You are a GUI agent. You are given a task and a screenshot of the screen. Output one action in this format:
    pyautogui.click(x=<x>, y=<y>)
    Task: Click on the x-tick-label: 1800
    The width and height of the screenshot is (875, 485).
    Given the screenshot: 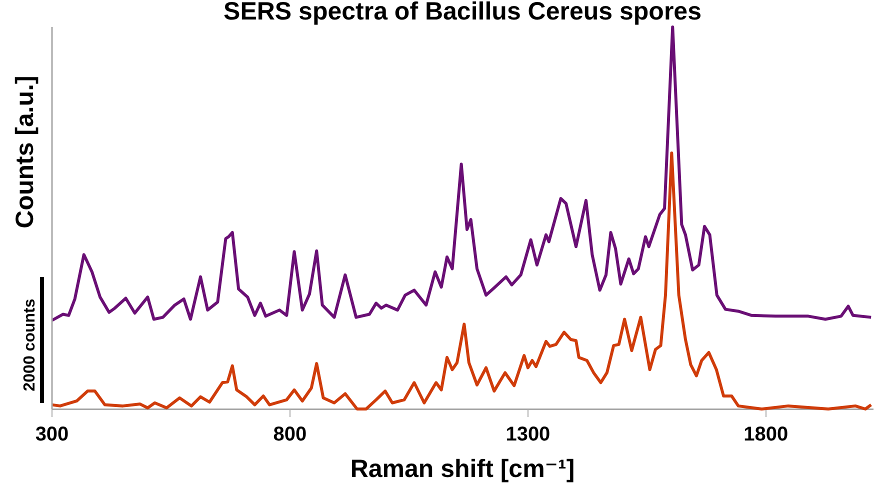 What is the action you would take?
    pyautogui.click(x=766, y=435)
    